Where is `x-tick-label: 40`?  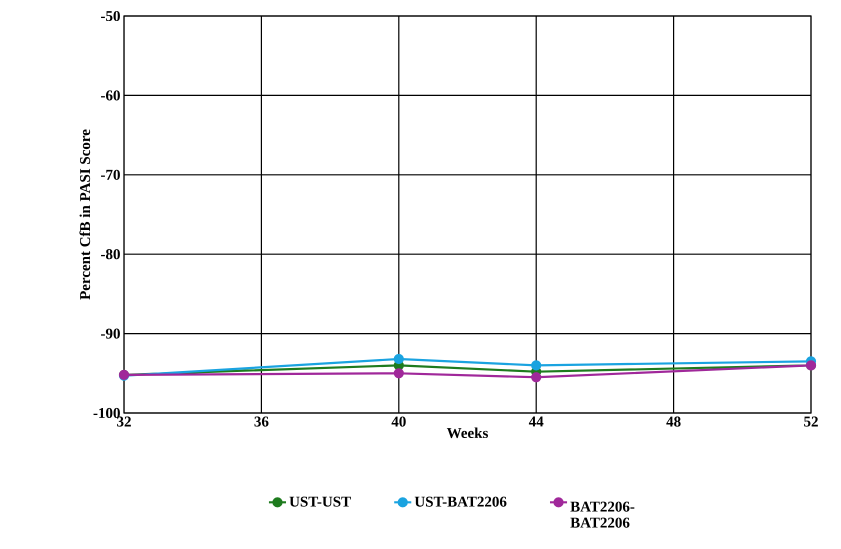 x-tick-label: 40 is located at coordinates (399, 421).